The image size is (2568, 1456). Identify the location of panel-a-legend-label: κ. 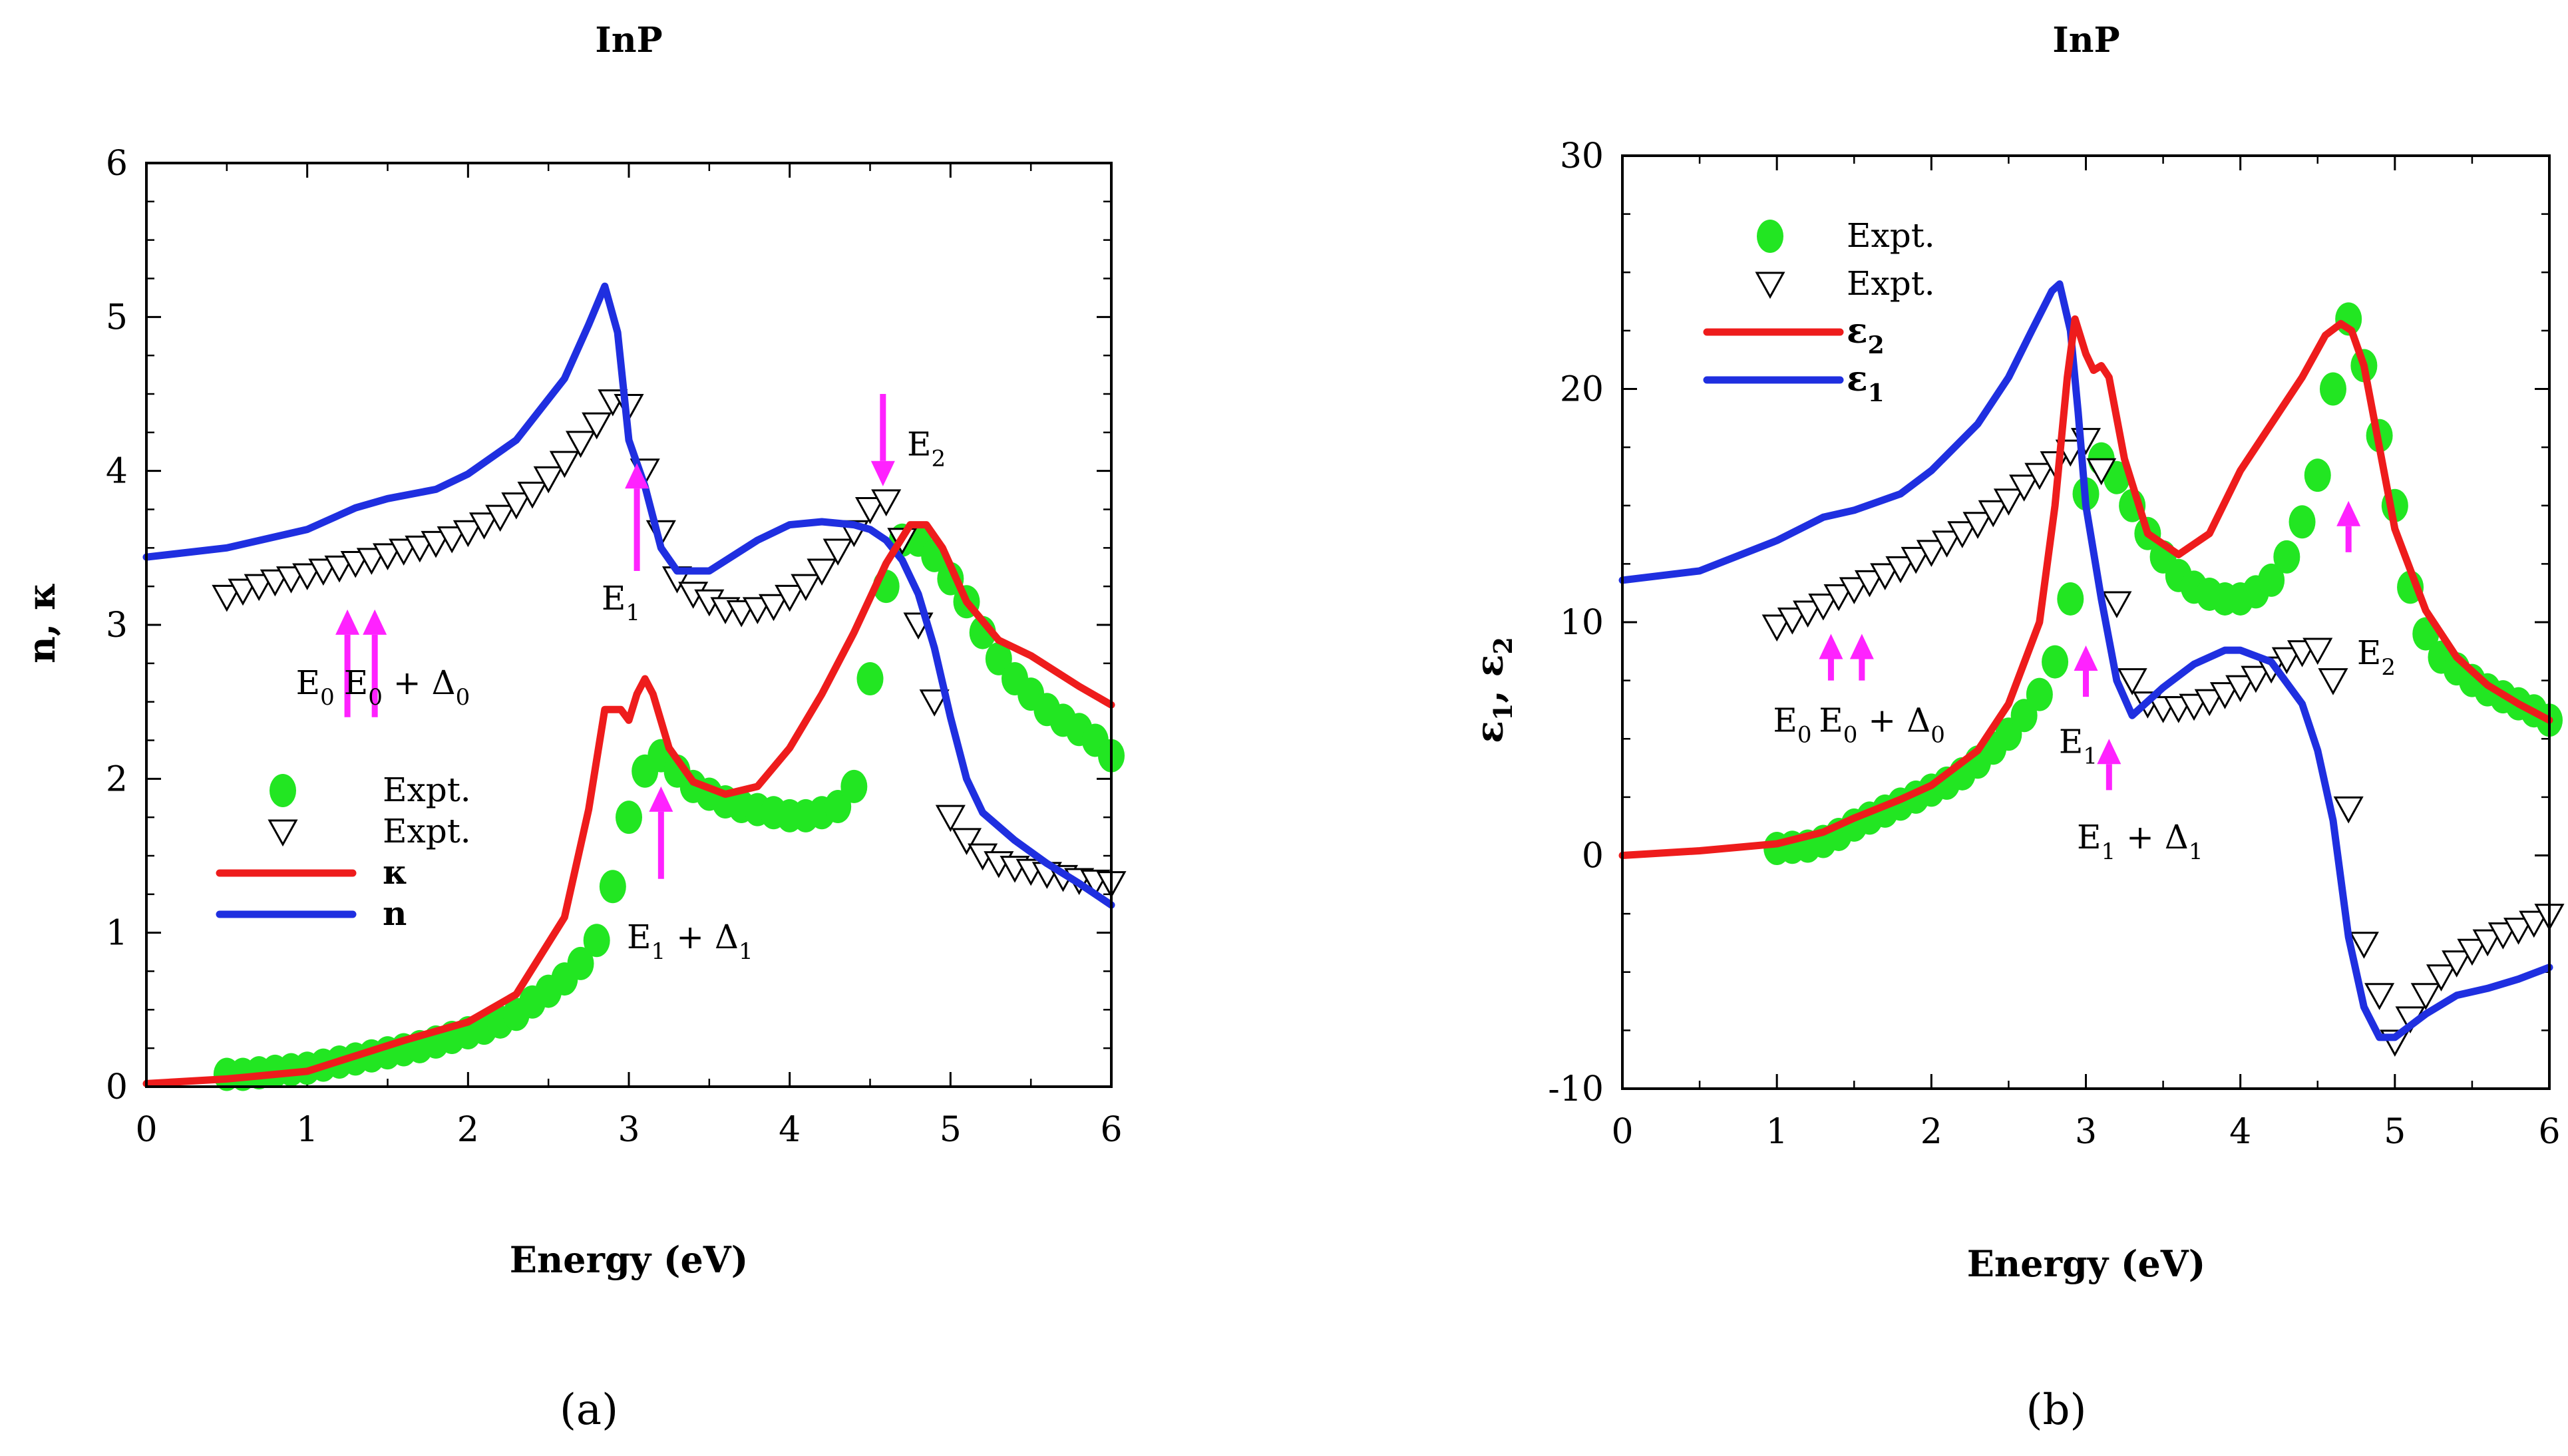
(395, 872).